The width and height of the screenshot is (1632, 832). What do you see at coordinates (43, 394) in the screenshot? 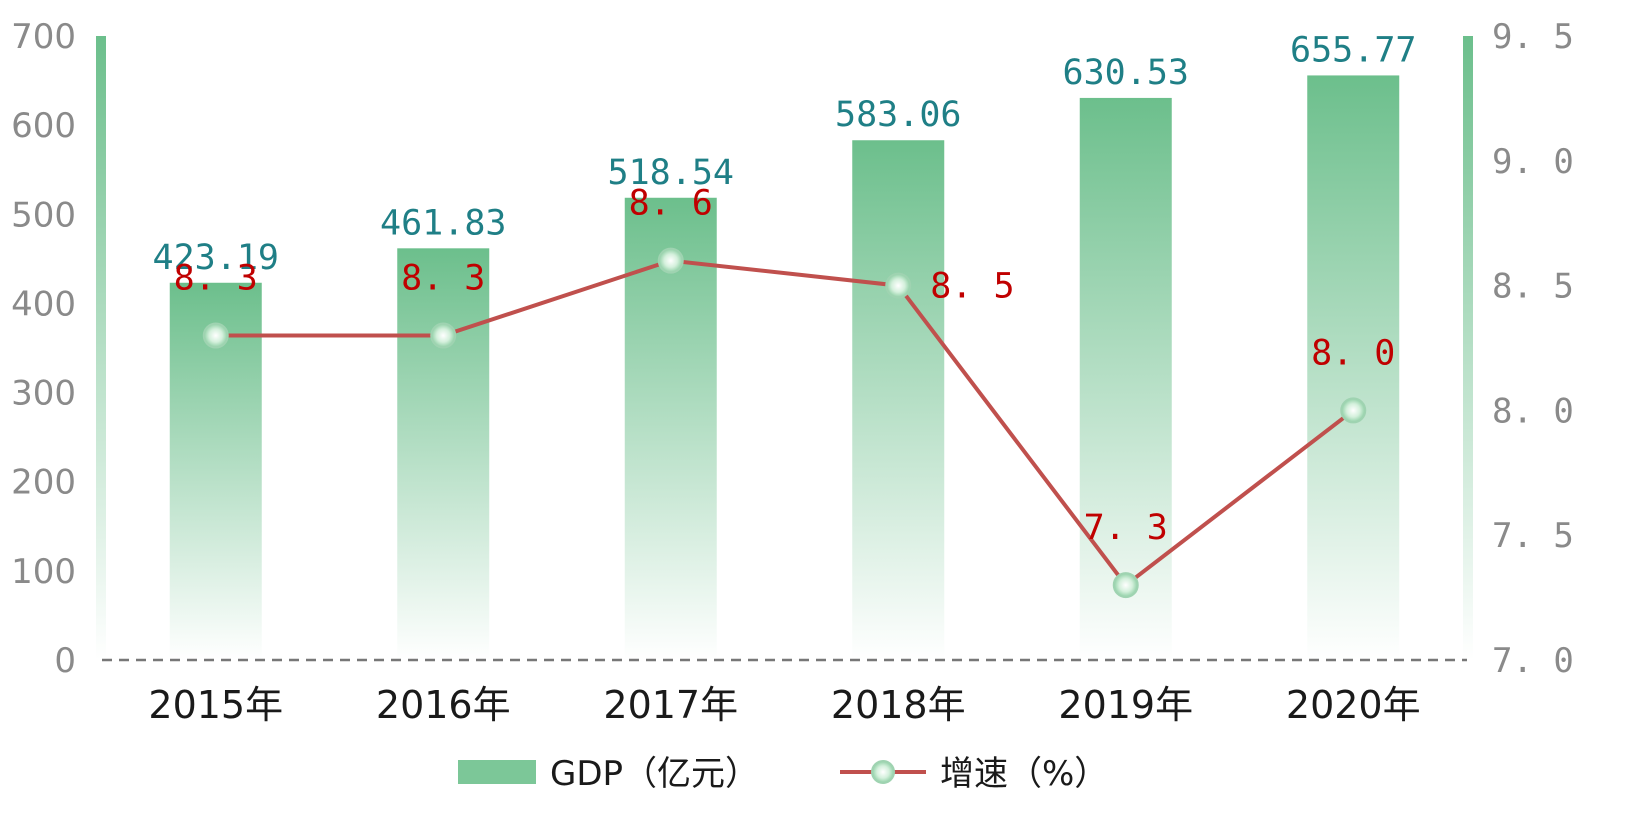
I see `y-left-tick-label: 300` at bounding box center [43, 394].